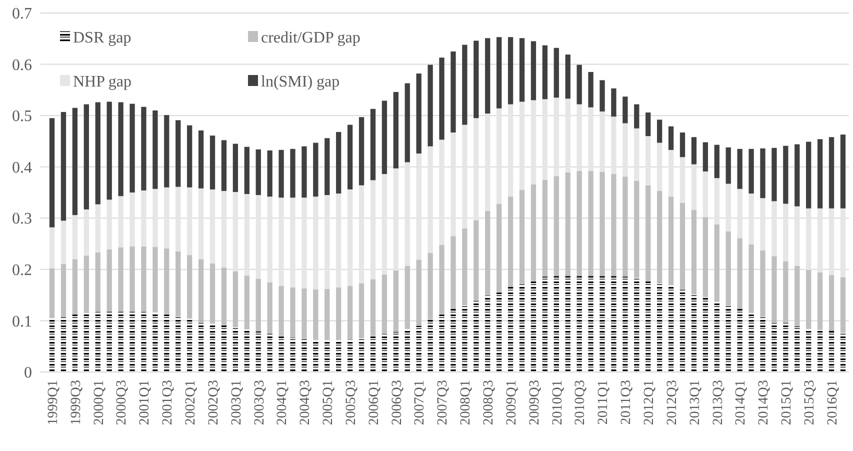  What do you see at coordinates (351, 403) in the screenshot?
I see `x-tick-label: 2005Q3` at bounding box center [351, 403].